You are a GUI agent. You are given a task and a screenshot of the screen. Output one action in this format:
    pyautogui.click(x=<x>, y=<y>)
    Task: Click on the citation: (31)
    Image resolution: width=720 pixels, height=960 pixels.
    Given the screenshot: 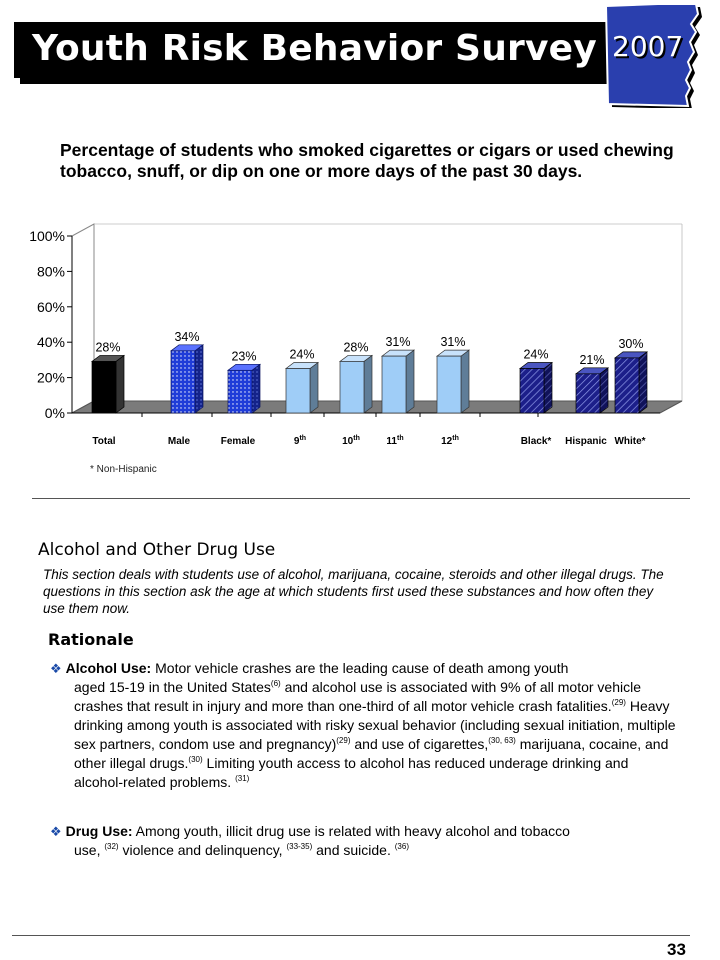 What is the action you would take?
    pyautogui.click(x=242, y=778)
    